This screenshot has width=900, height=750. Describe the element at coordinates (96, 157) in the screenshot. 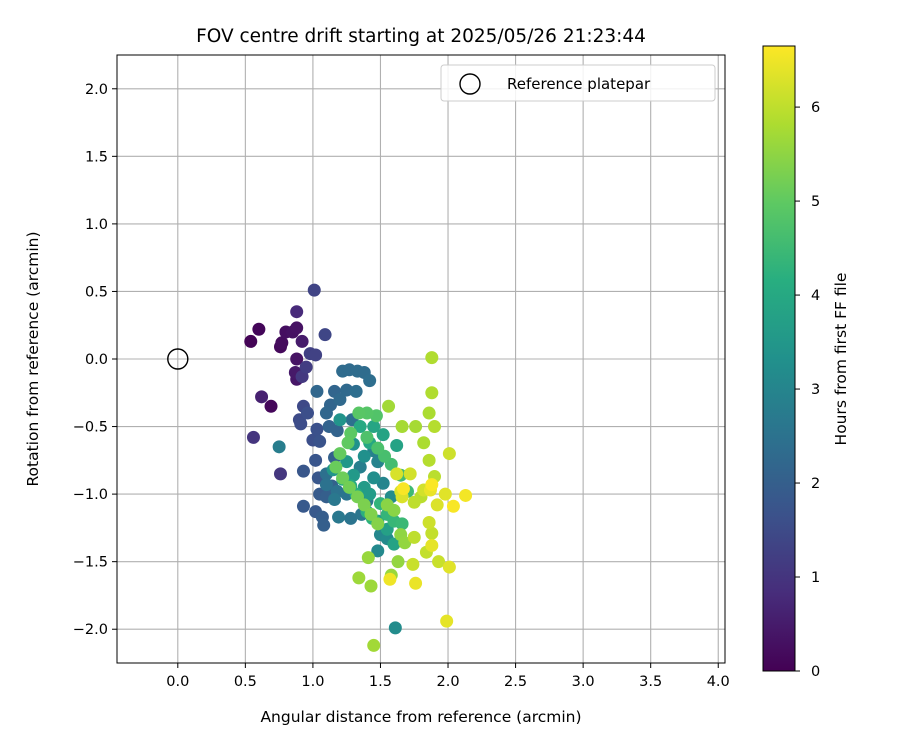

I see `y-tick-label: 1.5` at that location.